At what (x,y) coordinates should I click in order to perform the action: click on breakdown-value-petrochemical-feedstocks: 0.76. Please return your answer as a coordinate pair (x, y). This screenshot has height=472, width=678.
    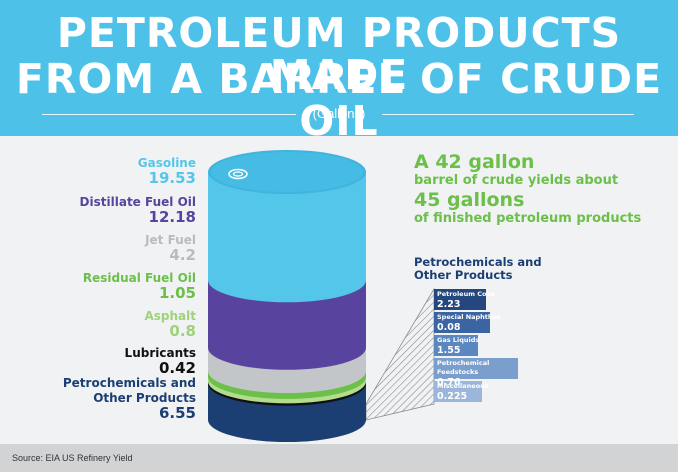
    Looking at the image, I should click on (449, 382).